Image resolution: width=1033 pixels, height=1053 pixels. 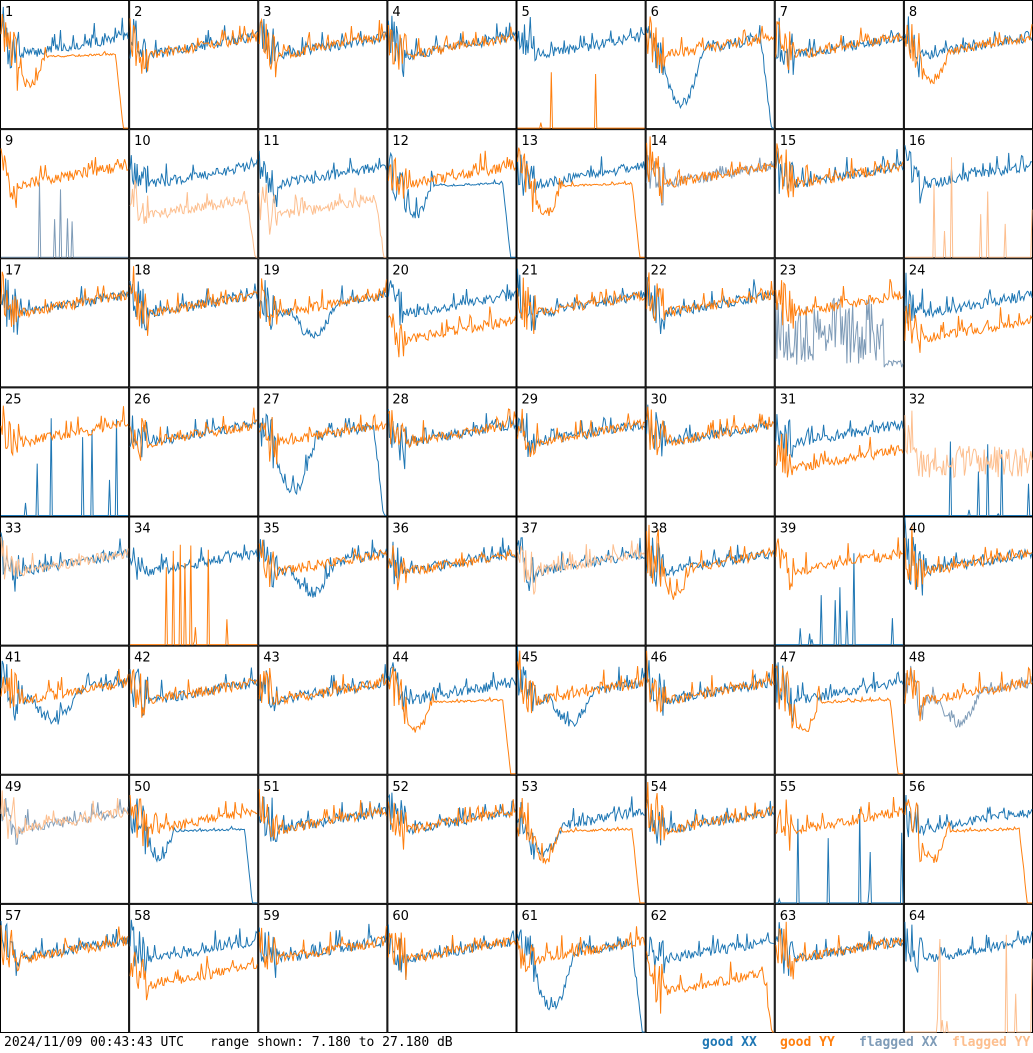 What do you see at coordinates (659, 787) in the screenshot?
I see `panel-label: 54` at bounding box center [659, 787].